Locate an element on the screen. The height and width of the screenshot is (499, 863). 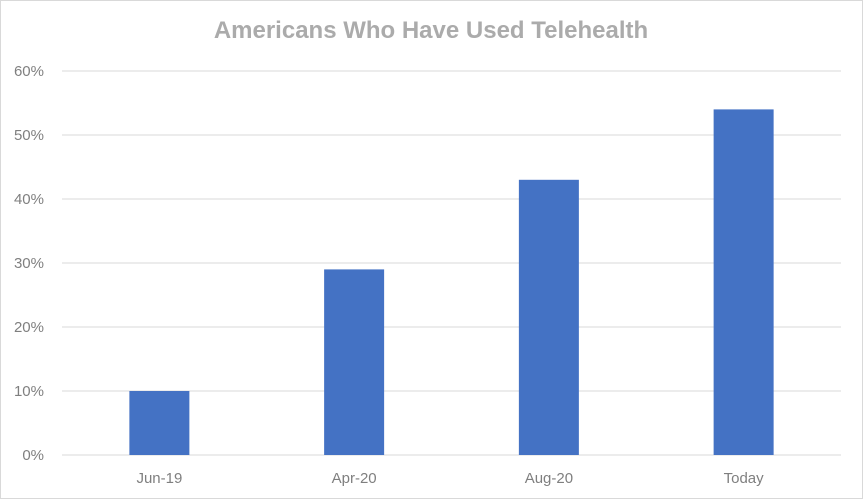
y-tick-label: 20% is located at coordinates (29, 327).